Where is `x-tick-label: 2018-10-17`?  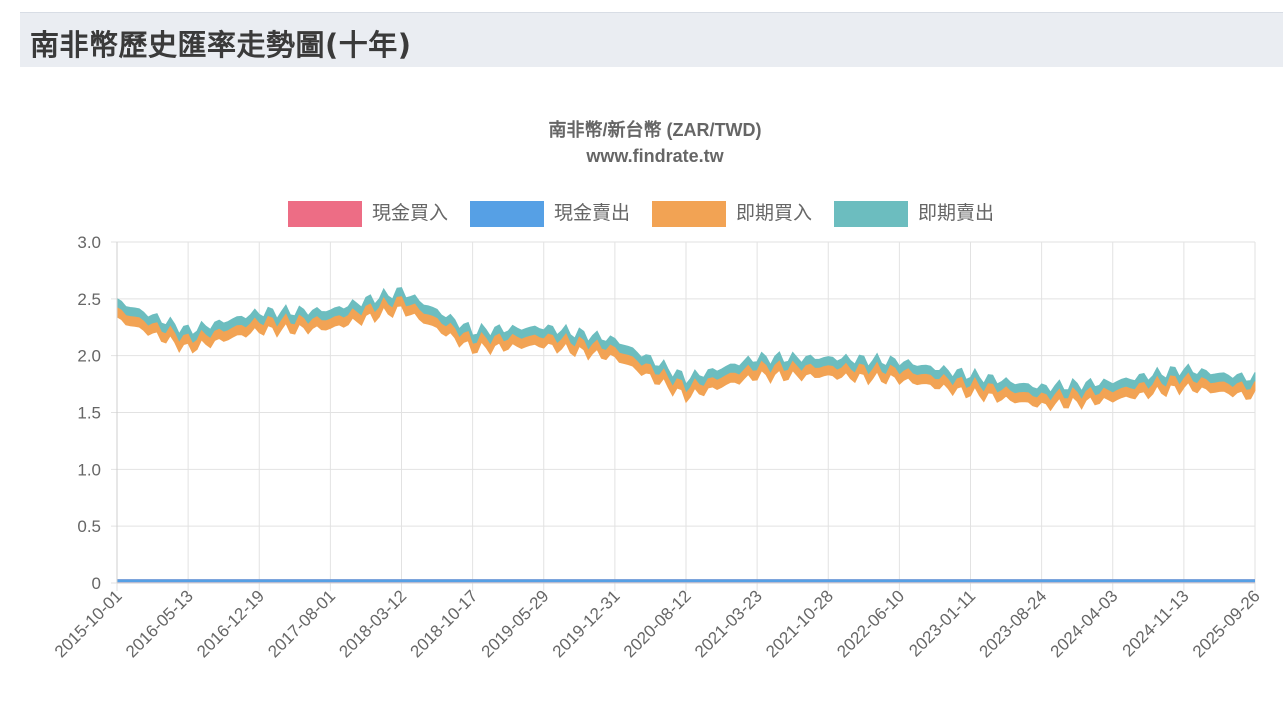 x-tick-label: 2018-10-17 is located at coordinates (444, 623).